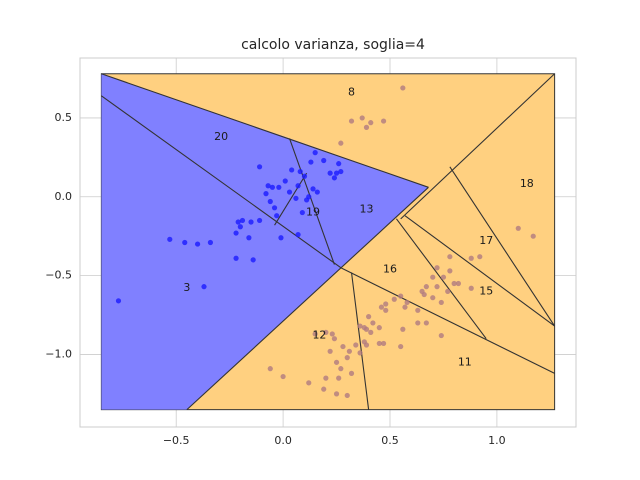  I want to click on region-label-18: 18, so click(527, 183).